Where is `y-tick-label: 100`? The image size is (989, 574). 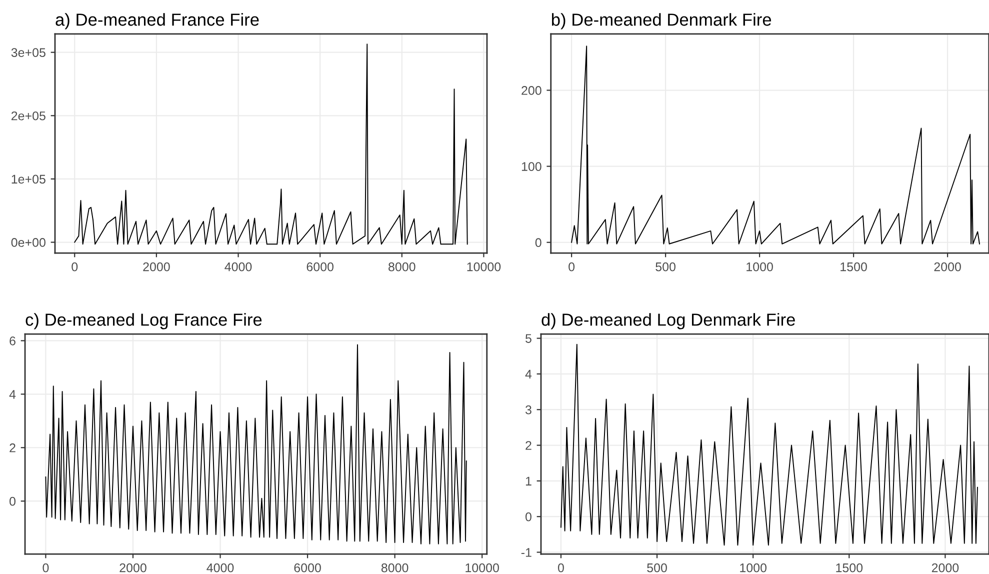 y-tick-label: 100 is located at coordinates (532, 166).